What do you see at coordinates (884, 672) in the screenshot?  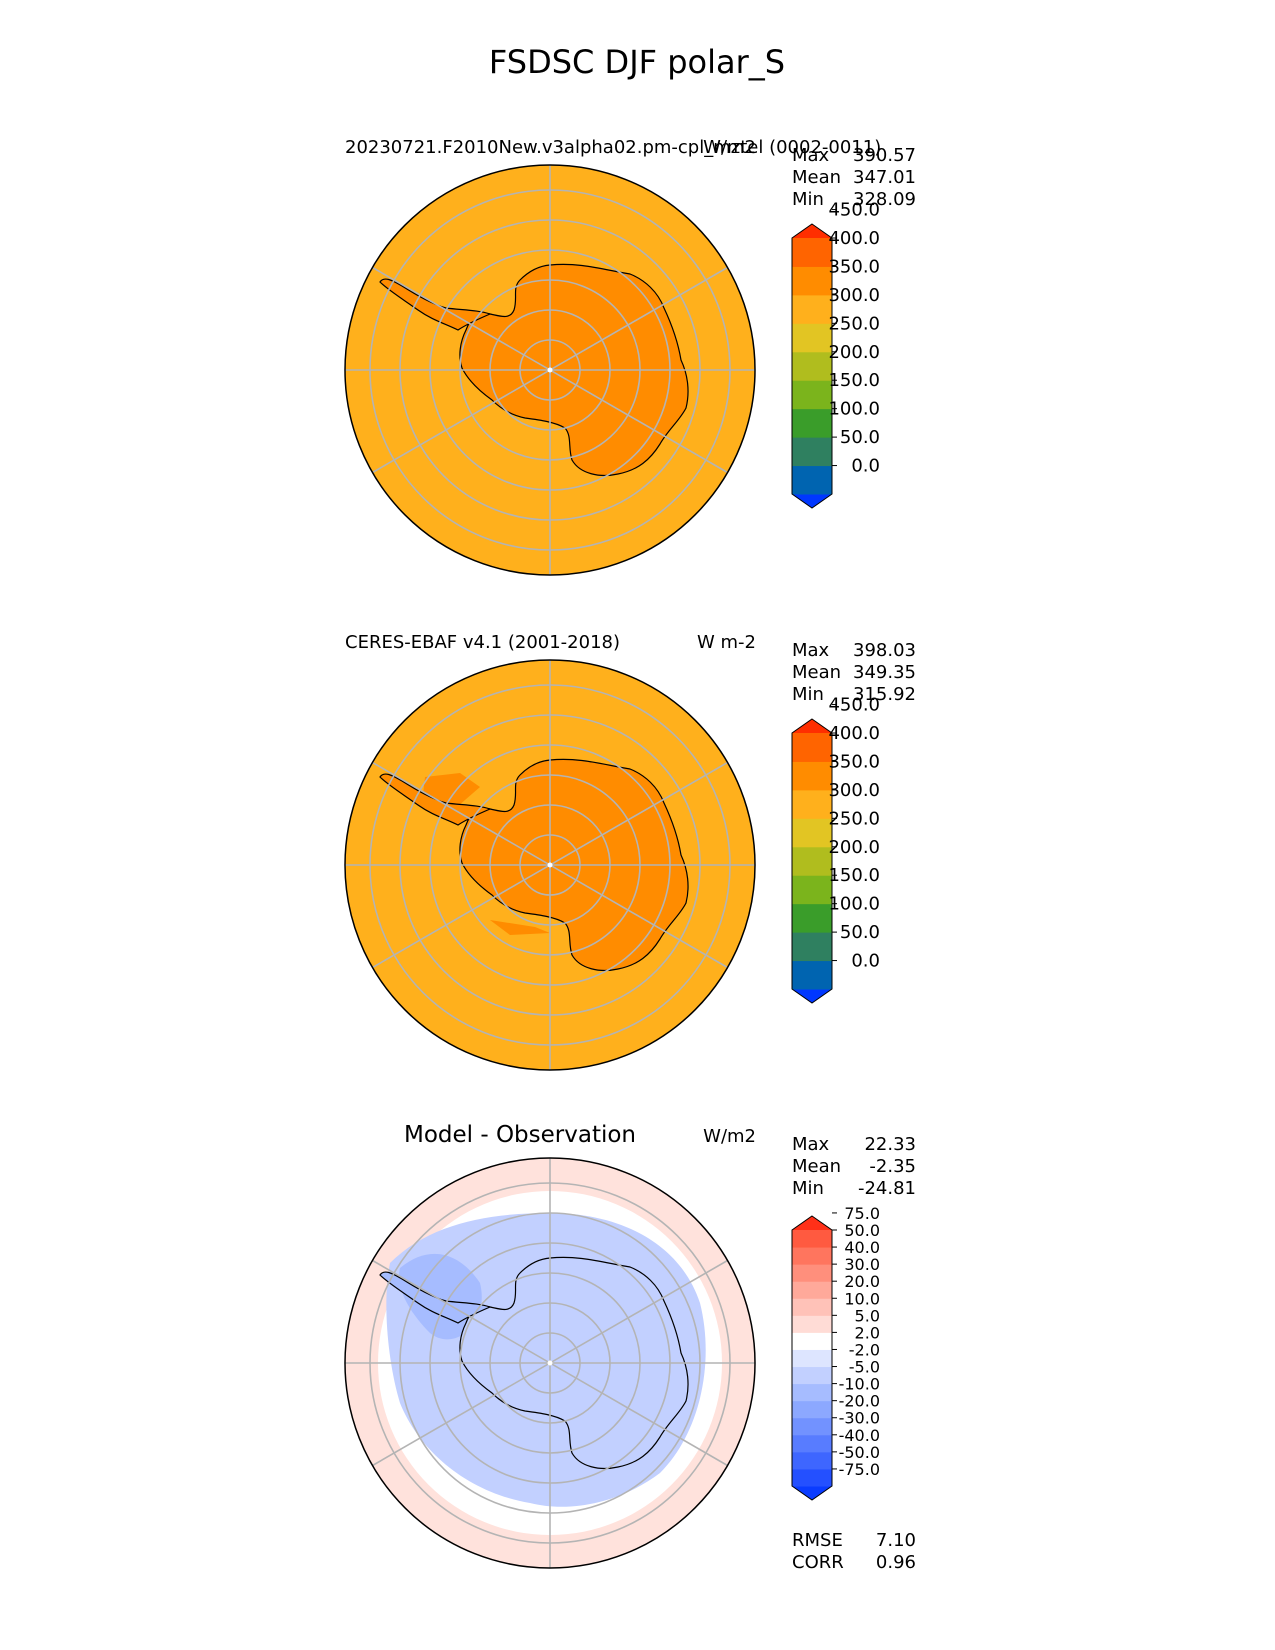 I see `stat-mean-value: 349.35` at bounding box center [884, 672].